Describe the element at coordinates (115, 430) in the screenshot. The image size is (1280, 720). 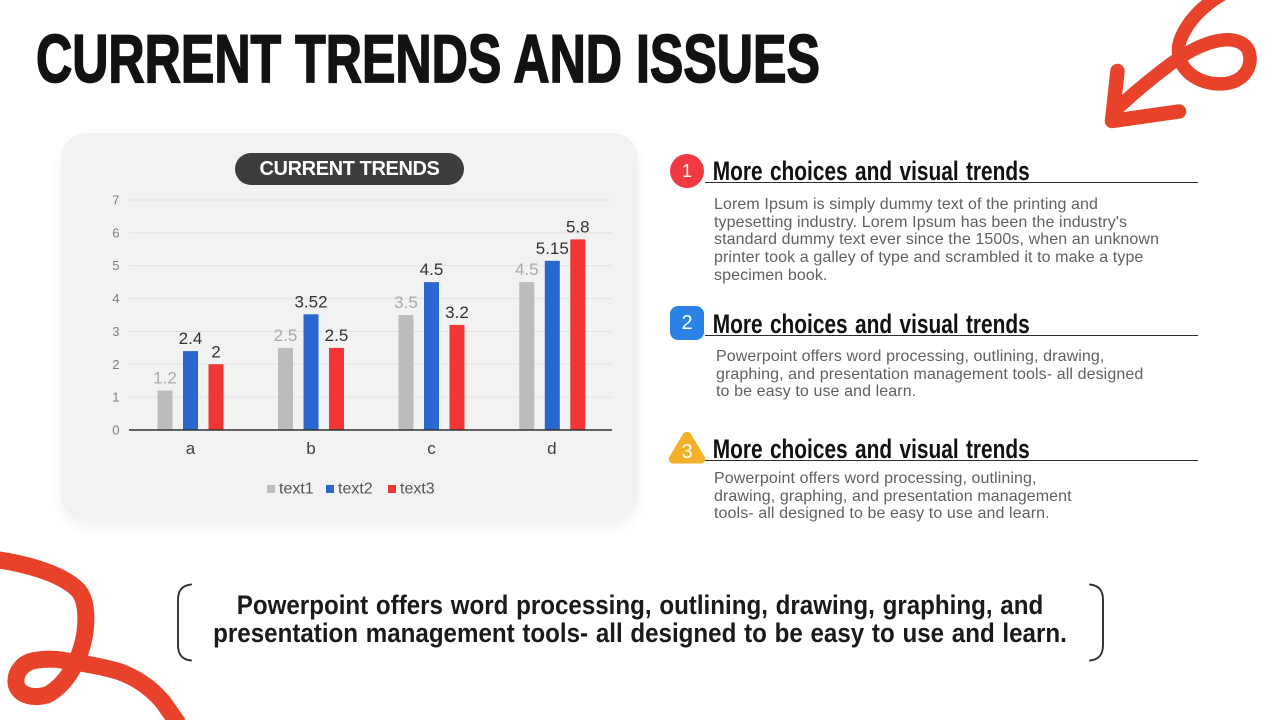
I see `svg-text: 0` at that location.